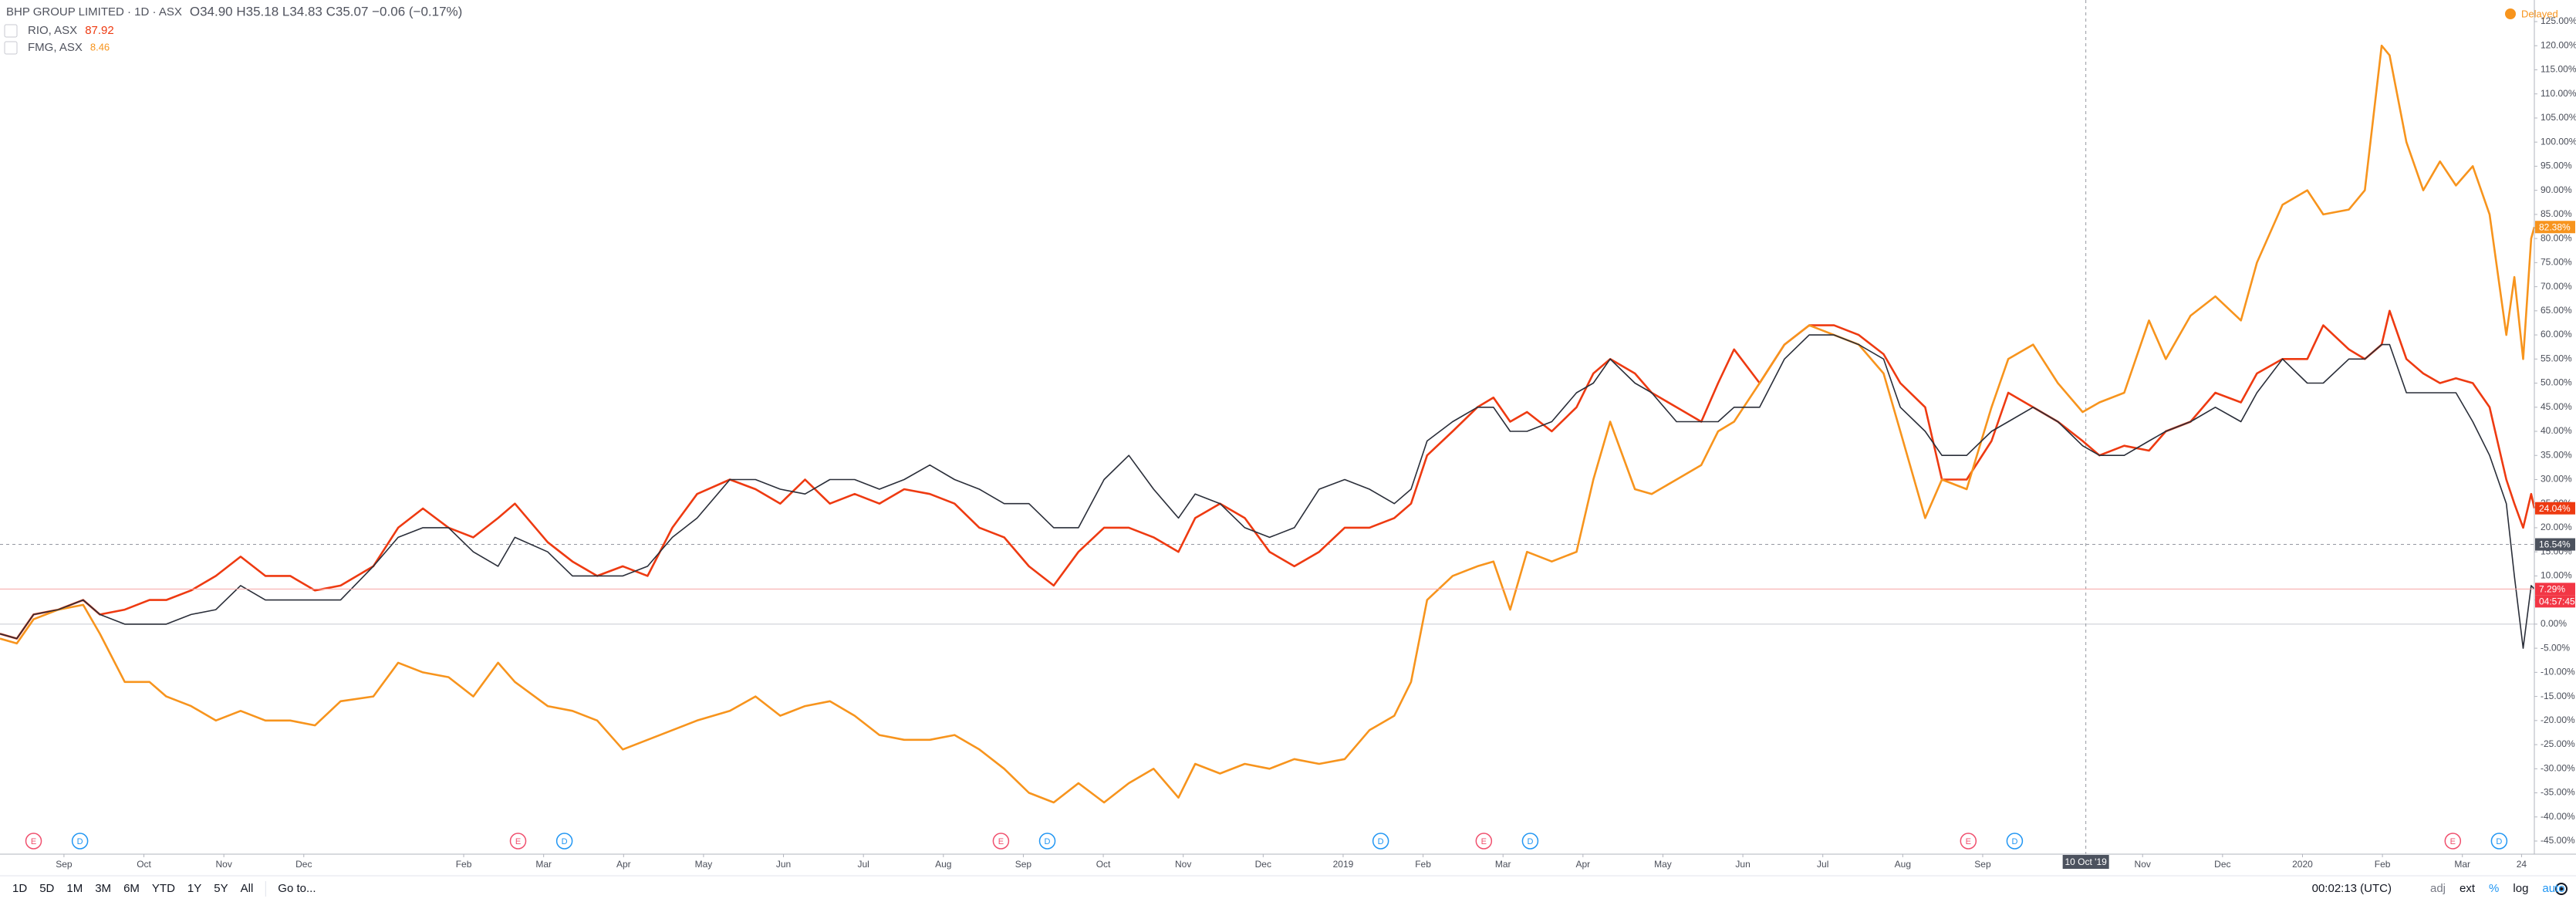 The height and width of the screenshot is (902, 2576). Describe the element at coordinates (75, 888) in the screenshot. I see `range-button: 1M` at that location.